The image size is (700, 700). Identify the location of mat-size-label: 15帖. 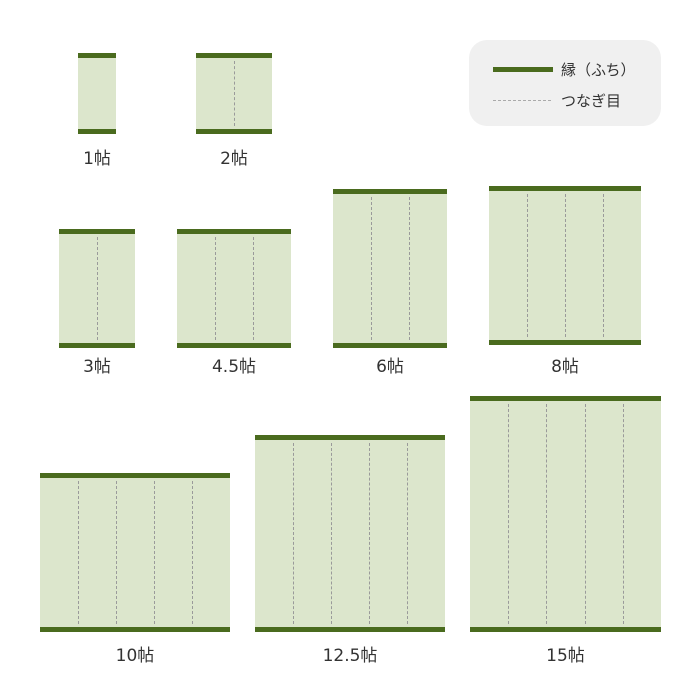
(565, 656).